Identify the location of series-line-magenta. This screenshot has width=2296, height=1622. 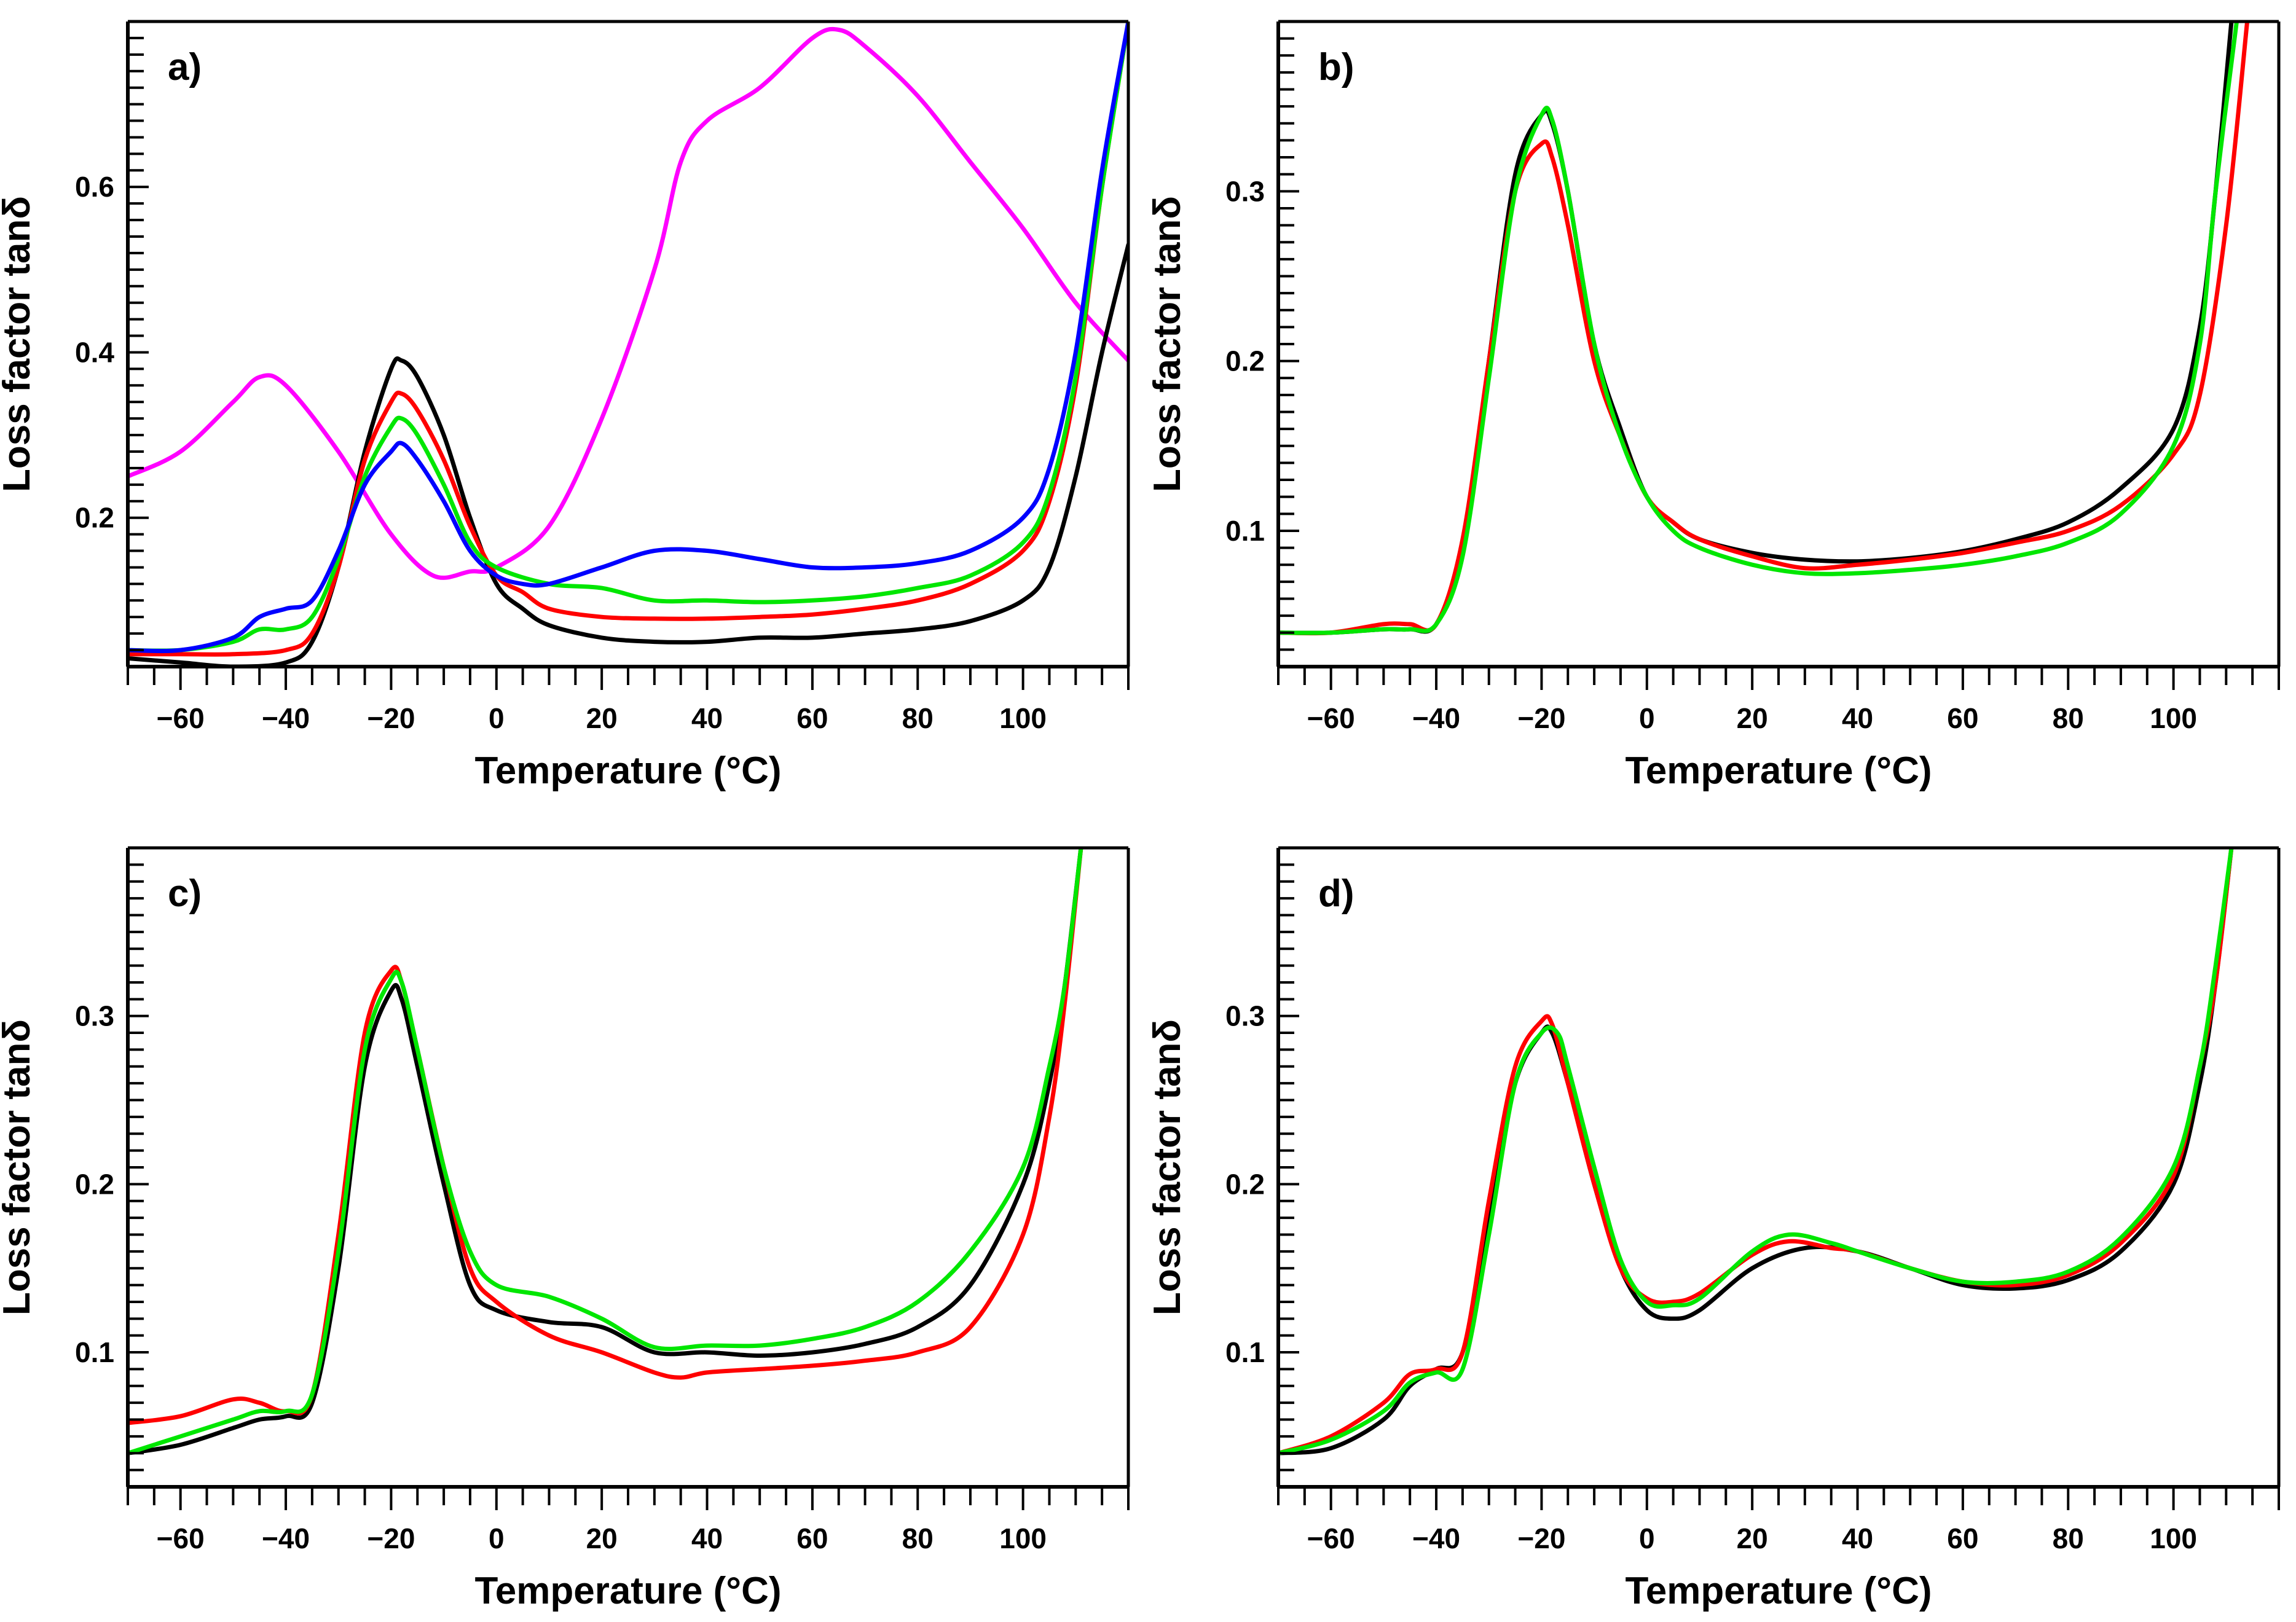
(628, 303).